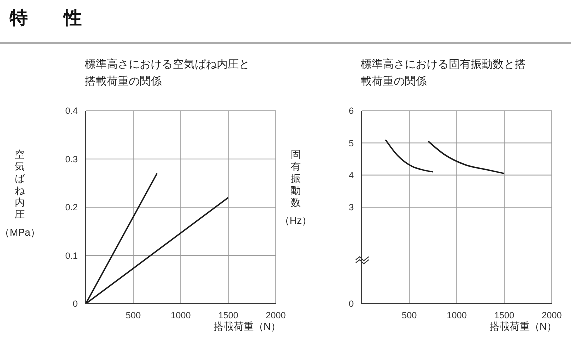 This screenshot has width=571, height=338. What do you see at coordinates (351, 175) in the screenshot?
I see `y-tick-label: 4` at bounding box center [351, 175].